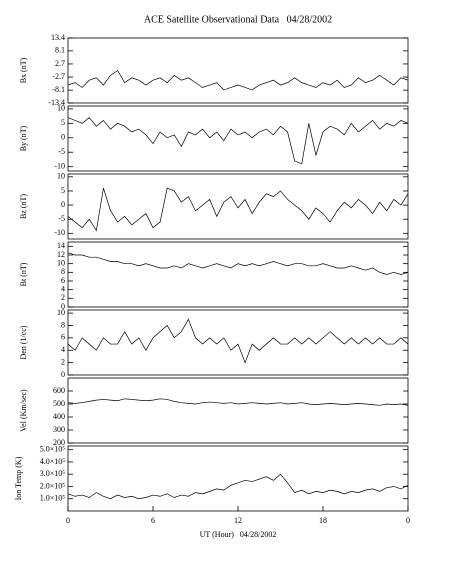 This screenshot has height=566, width=453. I want to click on x-tick-label: 18, so click(323, 520).